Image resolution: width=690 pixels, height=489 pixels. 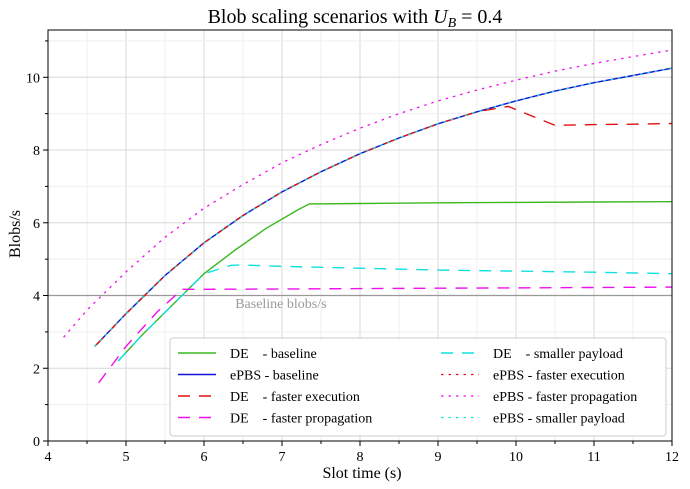 I want to click on baseline-annotation: Baseline blobs/s, so click(x=280, y=304).